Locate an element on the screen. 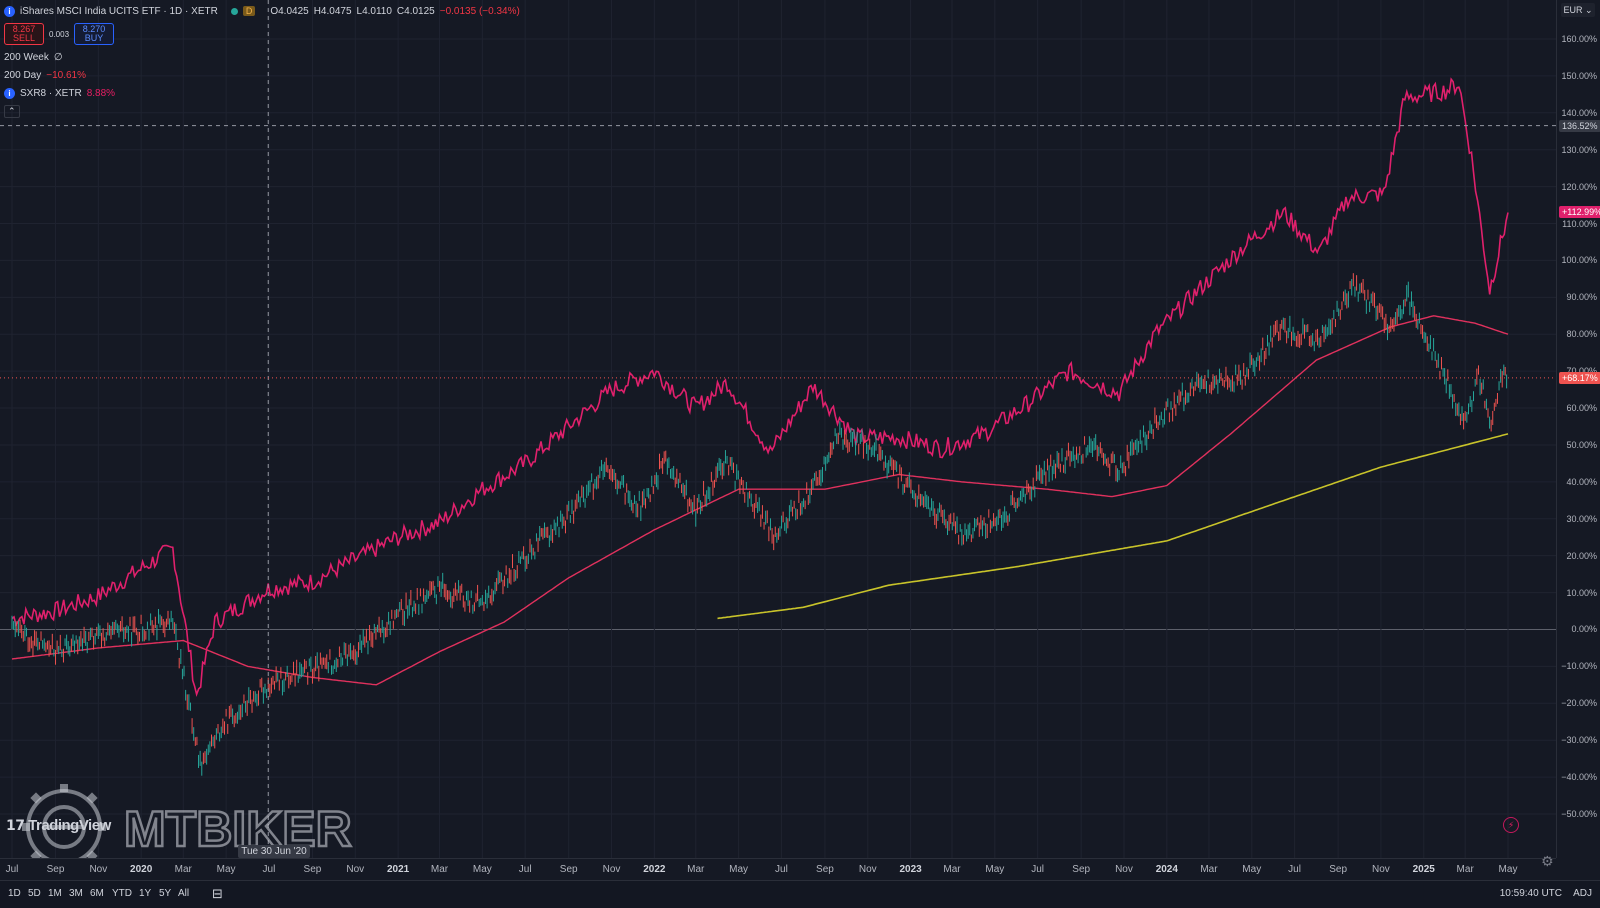  y-tick-label: 70.00% is located at coordinates (1581, 371).